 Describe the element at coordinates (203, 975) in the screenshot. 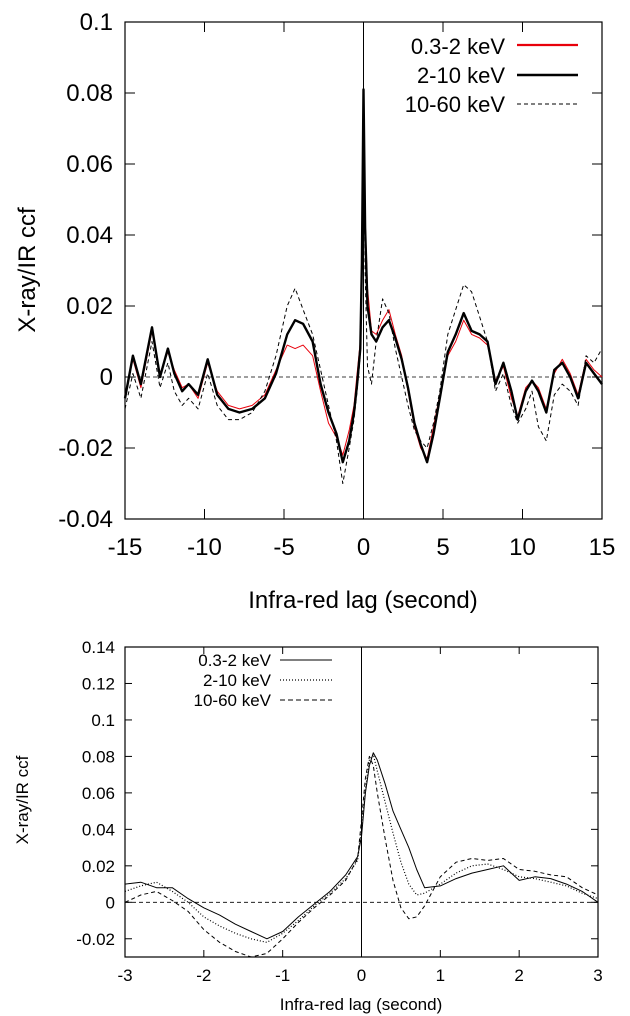

I see `bottom-x-tick-label: -2` at that location.